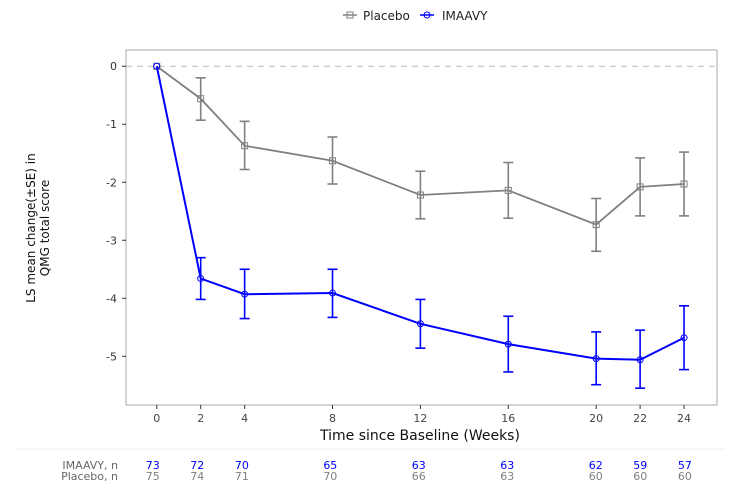  I want to click on risk-table-count: 59, so click(640, 465).